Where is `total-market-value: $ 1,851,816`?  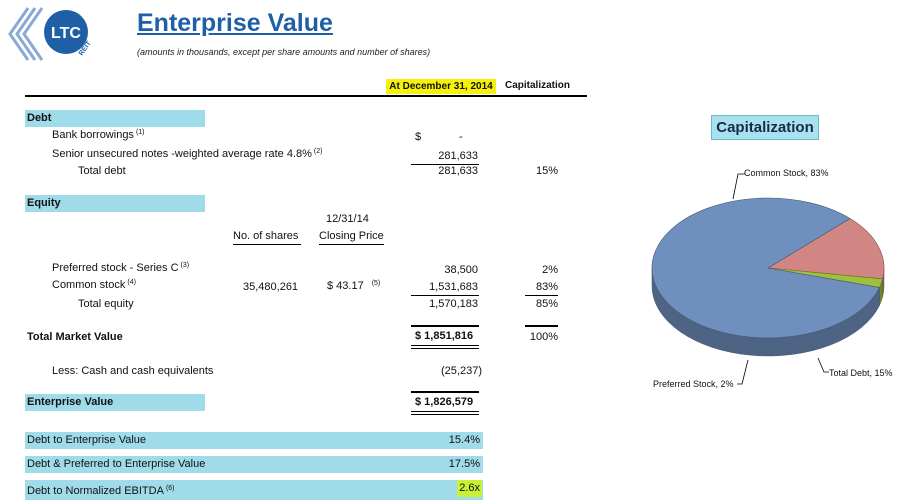 total-market-value: $ 1,851,816 is located at coordinates (444, 336).